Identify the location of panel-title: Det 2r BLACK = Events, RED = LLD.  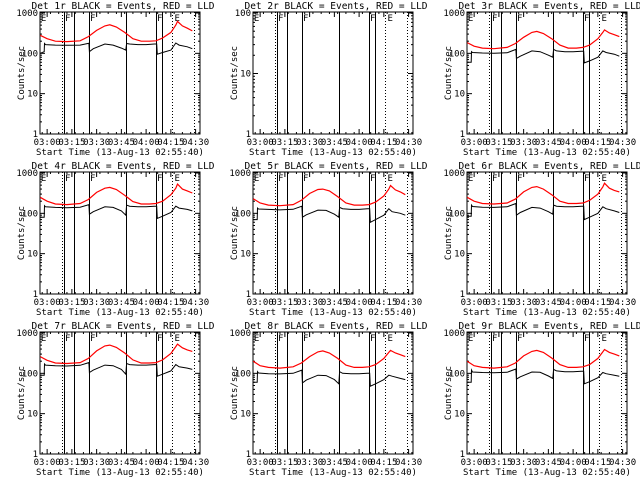
(335, 6).